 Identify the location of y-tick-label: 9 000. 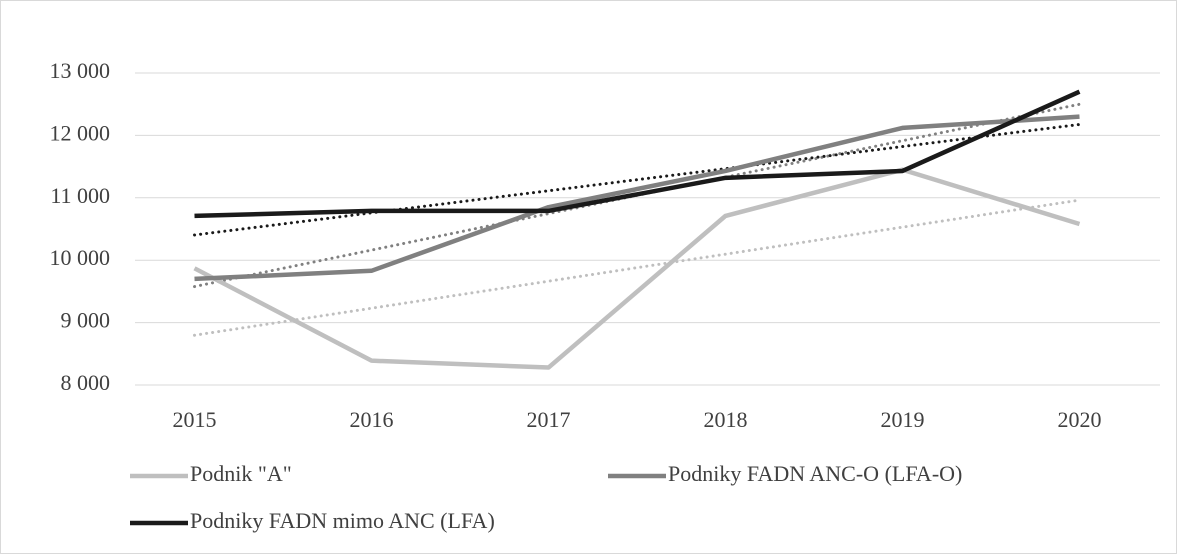
(86, 320).